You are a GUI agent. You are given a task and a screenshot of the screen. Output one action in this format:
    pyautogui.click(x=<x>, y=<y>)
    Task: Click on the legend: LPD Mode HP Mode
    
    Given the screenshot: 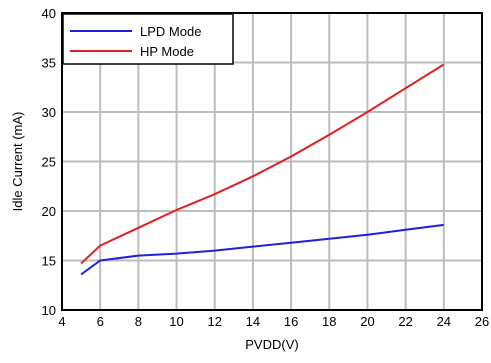 What is the action you would take?
    pyautogui.click(x=148, y=39)
    